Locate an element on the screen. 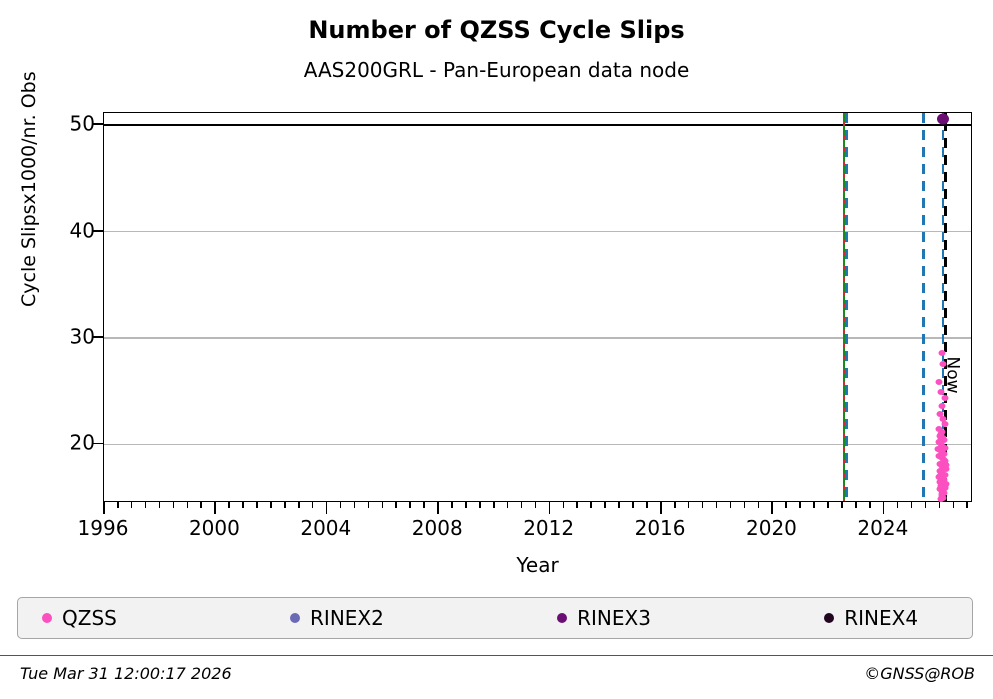  y-tick-label-20: 20 is located at coordinates (82, 442).